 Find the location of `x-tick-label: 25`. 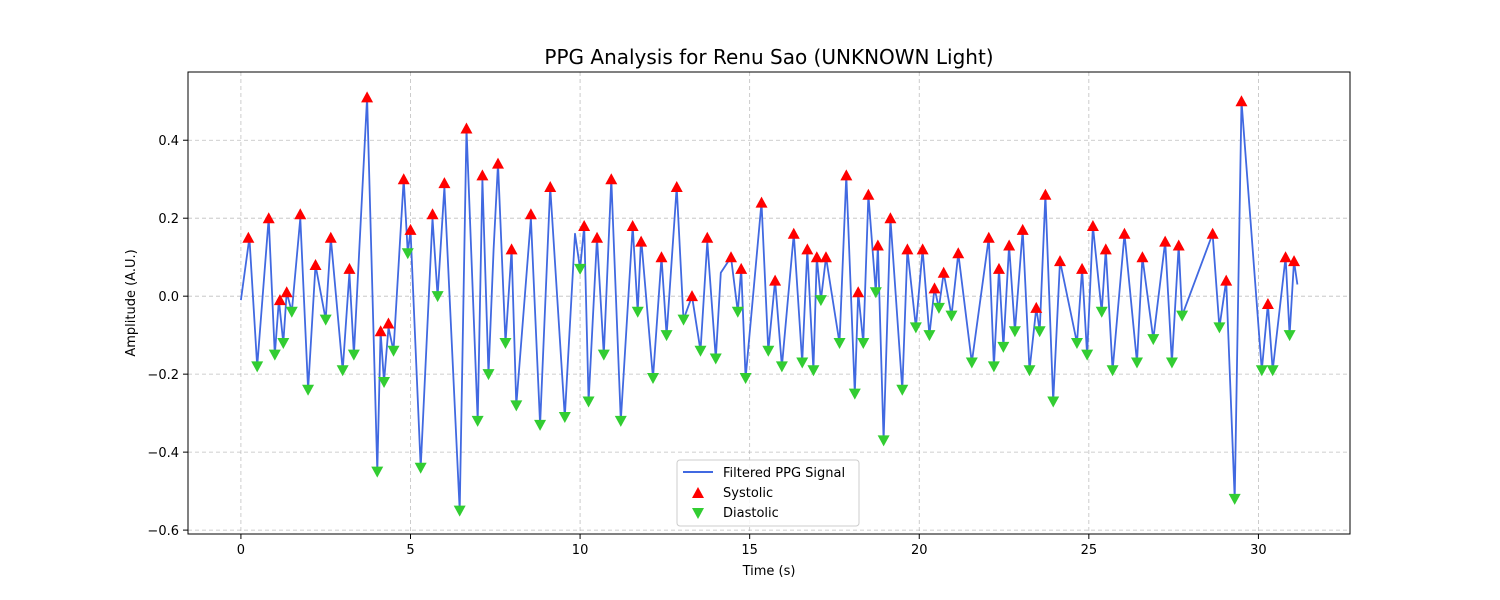

x-tick-label: 25 is located at coordinates (1089, 550).